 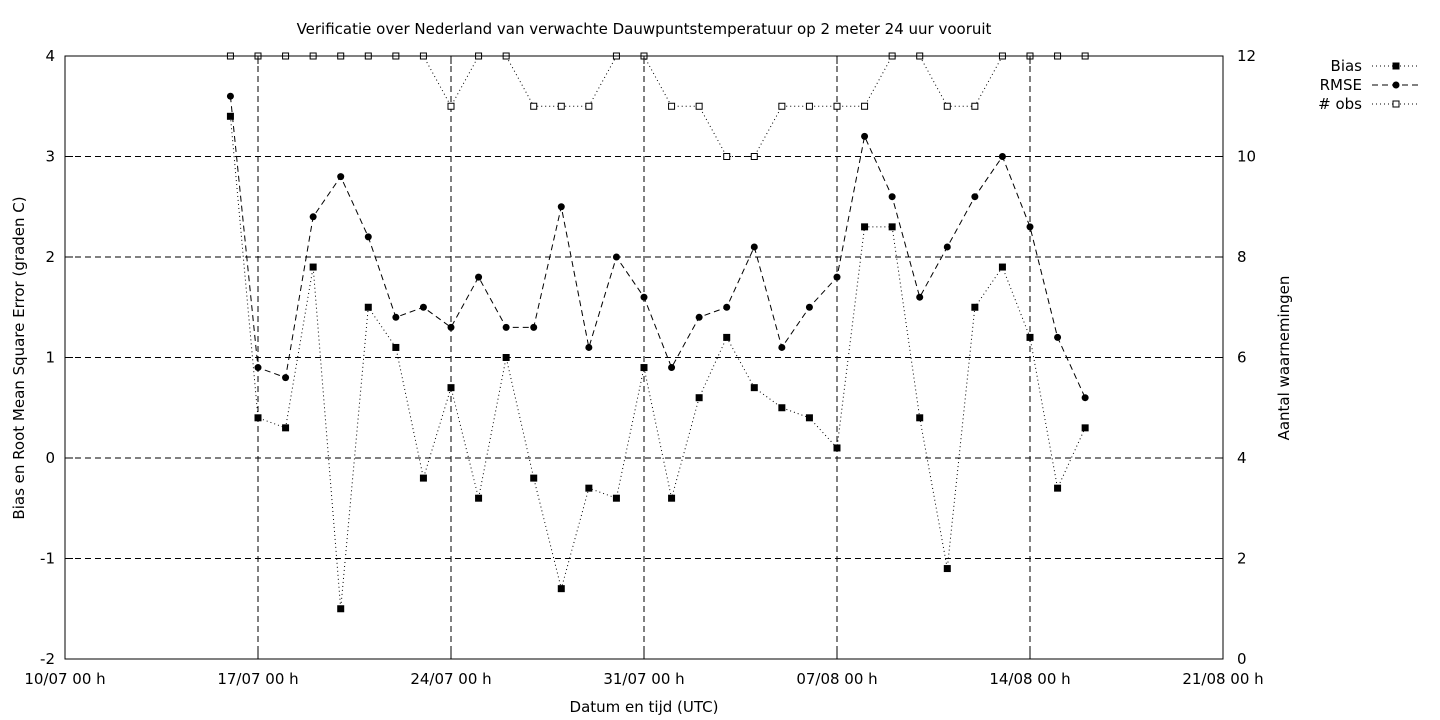 I want to click on x-tick-label: 10/07 00 h, so click(x=64, y=679).